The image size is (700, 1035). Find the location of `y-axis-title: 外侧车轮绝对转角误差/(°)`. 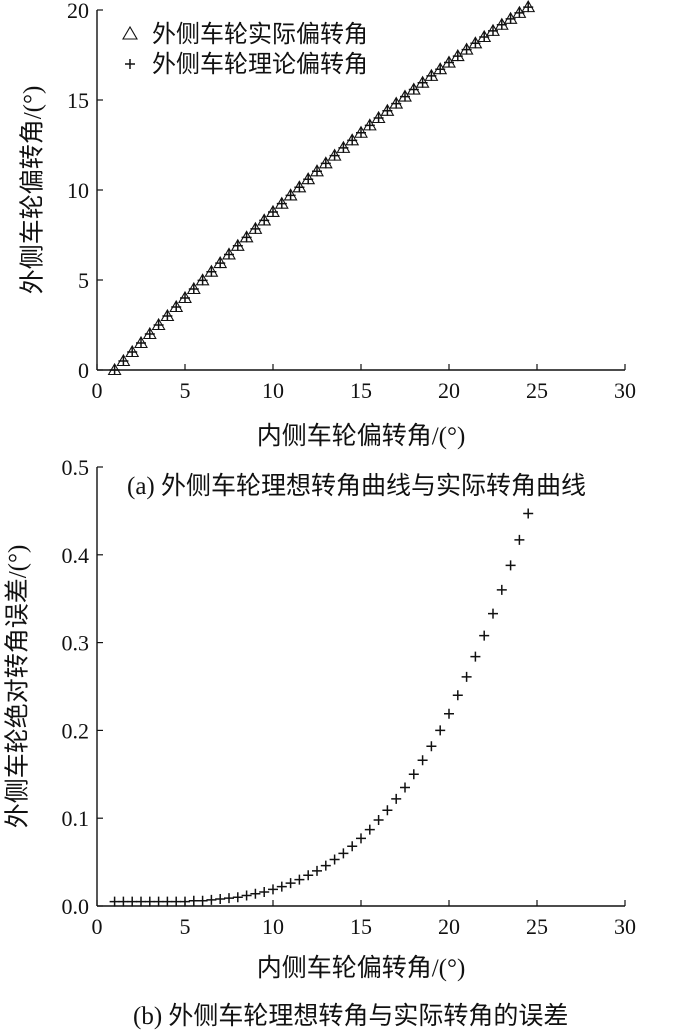

y-axis-title: 外侧车轮绝对转角误差/(°) is located at coordinates (18, 687).